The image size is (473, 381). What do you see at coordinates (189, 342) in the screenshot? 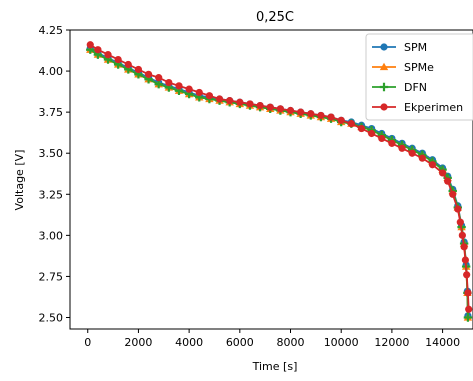
I see `x-tick-label: 4000` at bounding box center [189, 342].